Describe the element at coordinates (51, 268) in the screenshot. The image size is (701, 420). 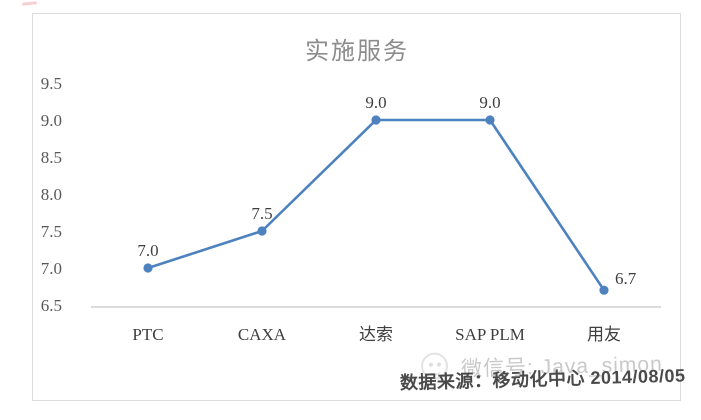
I see `y-axis-tick-label: 7.0` at that location.